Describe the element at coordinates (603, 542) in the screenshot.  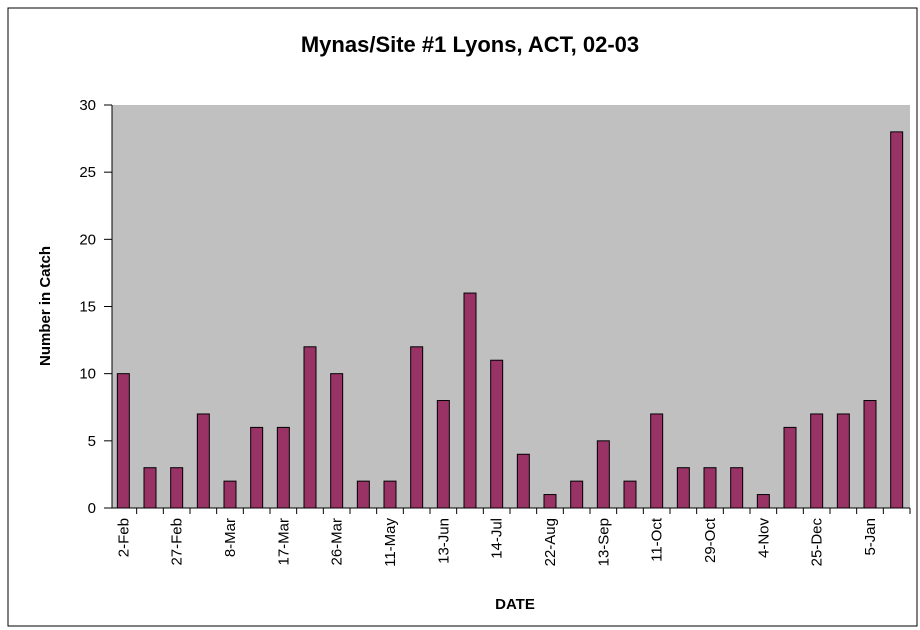
I see `x-tick-label: 13-Sep` at that location.